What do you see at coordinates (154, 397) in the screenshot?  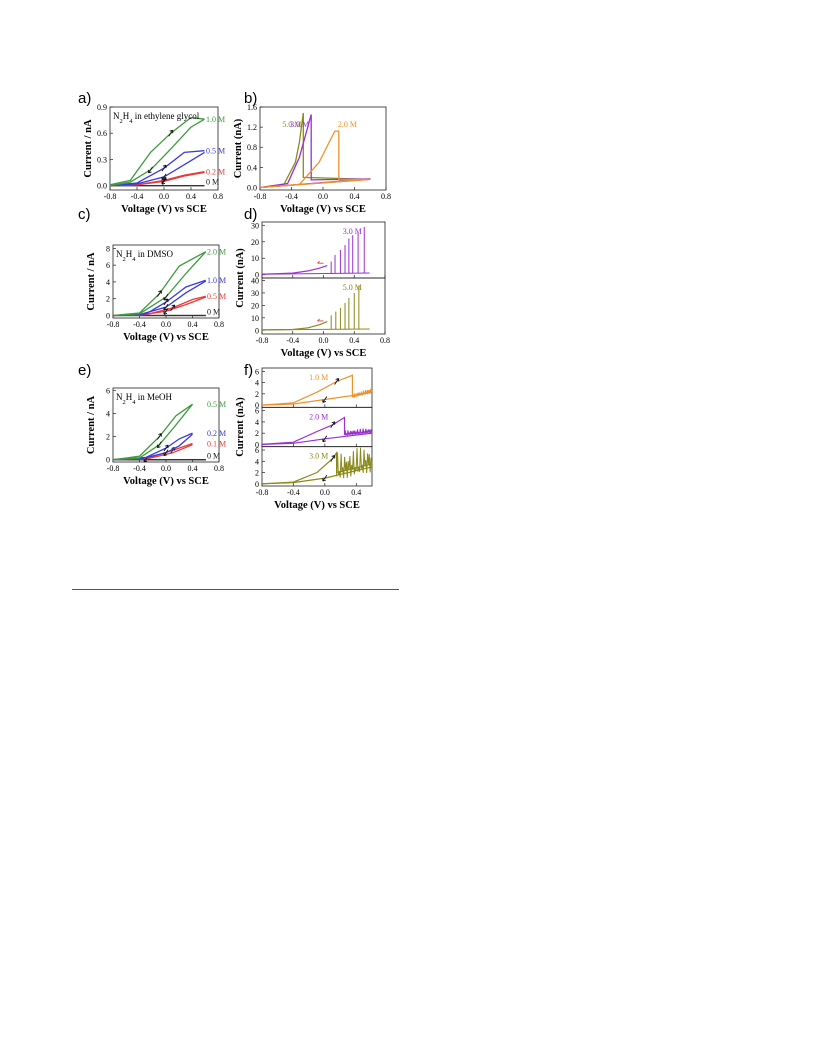 I see `annotation-part: in MeOH` at bounding box center [154, 397].